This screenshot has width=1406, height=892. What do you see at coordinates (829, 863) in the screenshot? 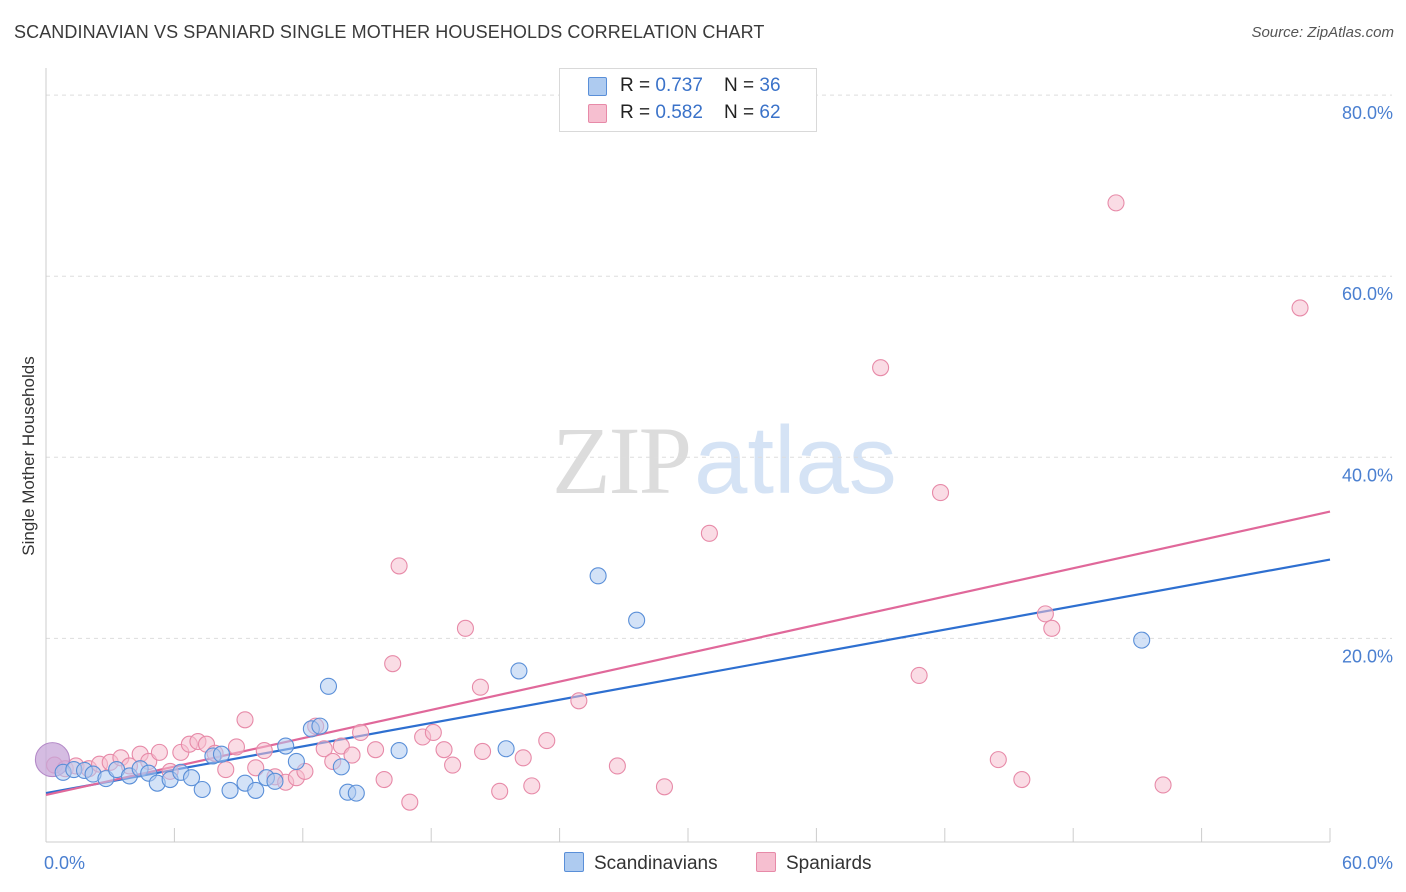
I see `bottom-legend-label: Spaniards` at bounding box center [829, 863].